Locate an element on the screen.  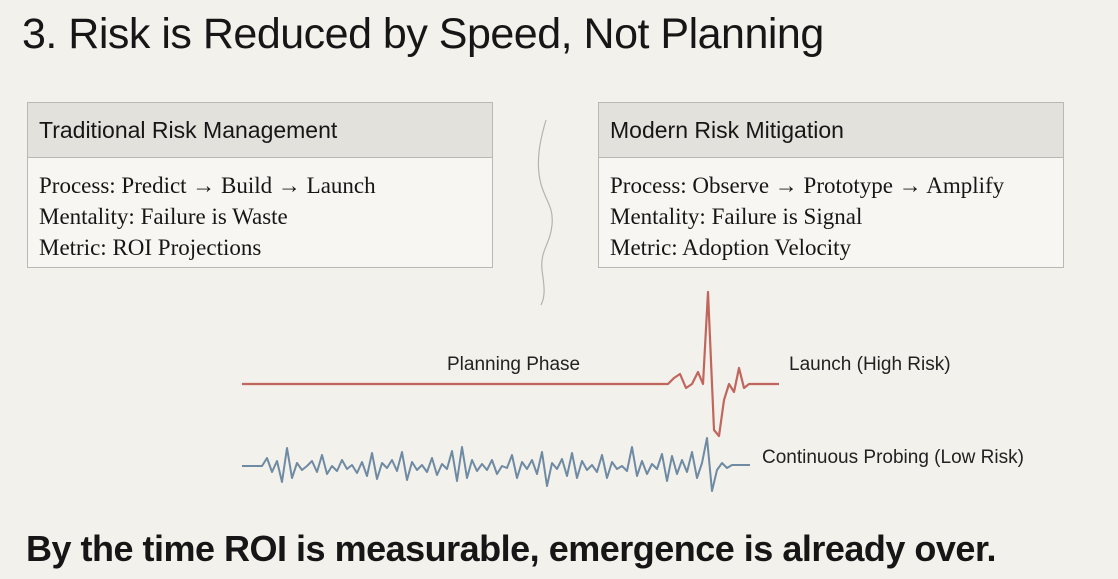
traditional-process-line: Process: Predict → Build → Launch is located at coordinates (207, 185).